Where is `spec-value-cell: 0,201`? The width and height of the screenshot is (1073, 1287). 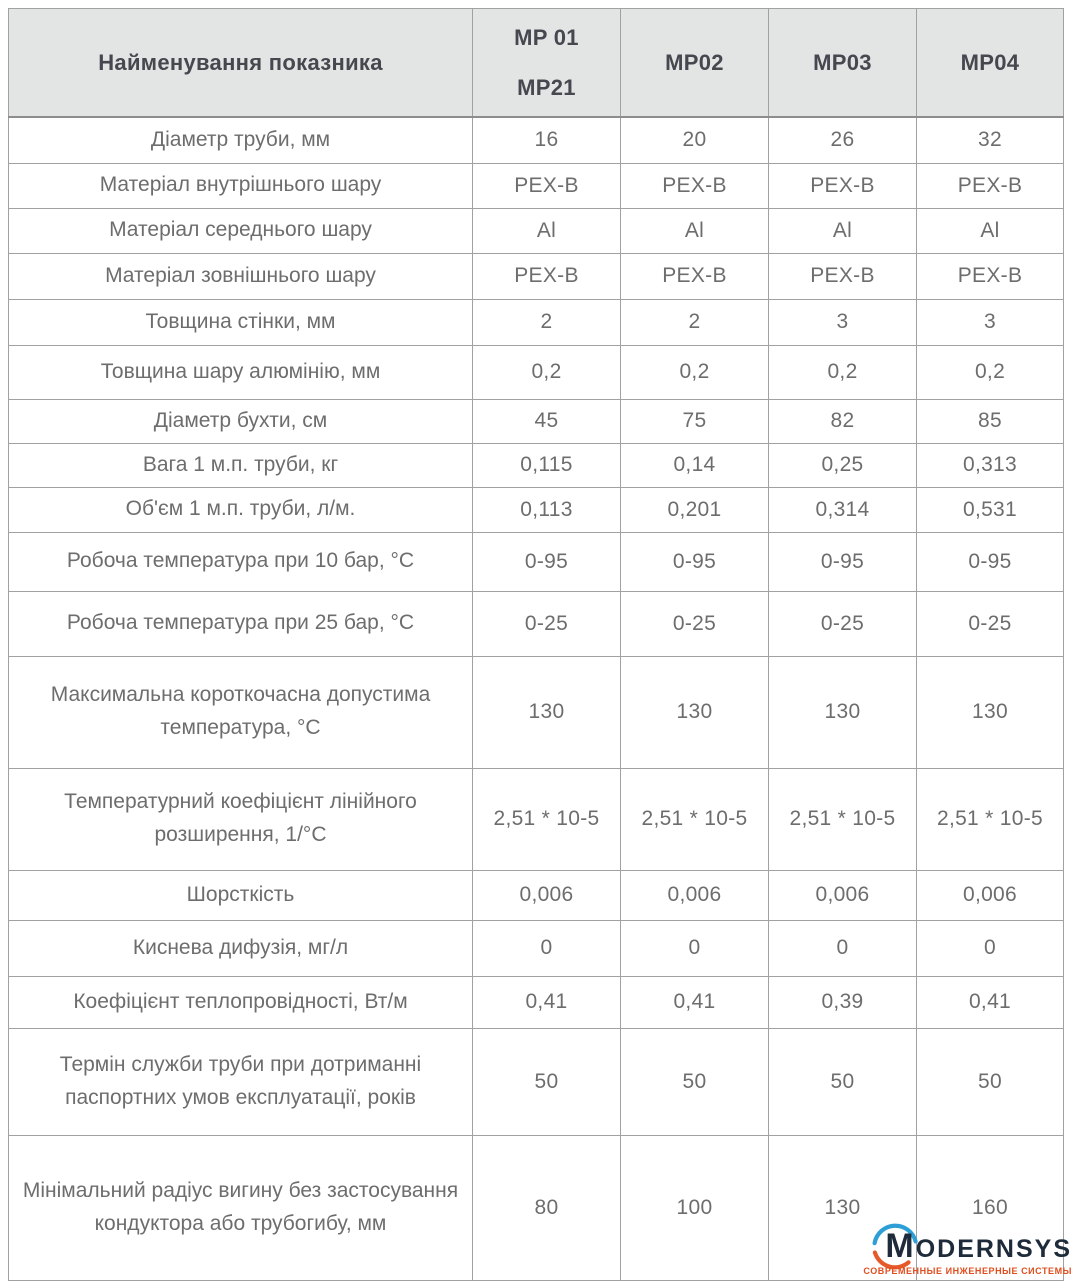
spec-value-cell: 0,201 is located at coordinates (694, 509).